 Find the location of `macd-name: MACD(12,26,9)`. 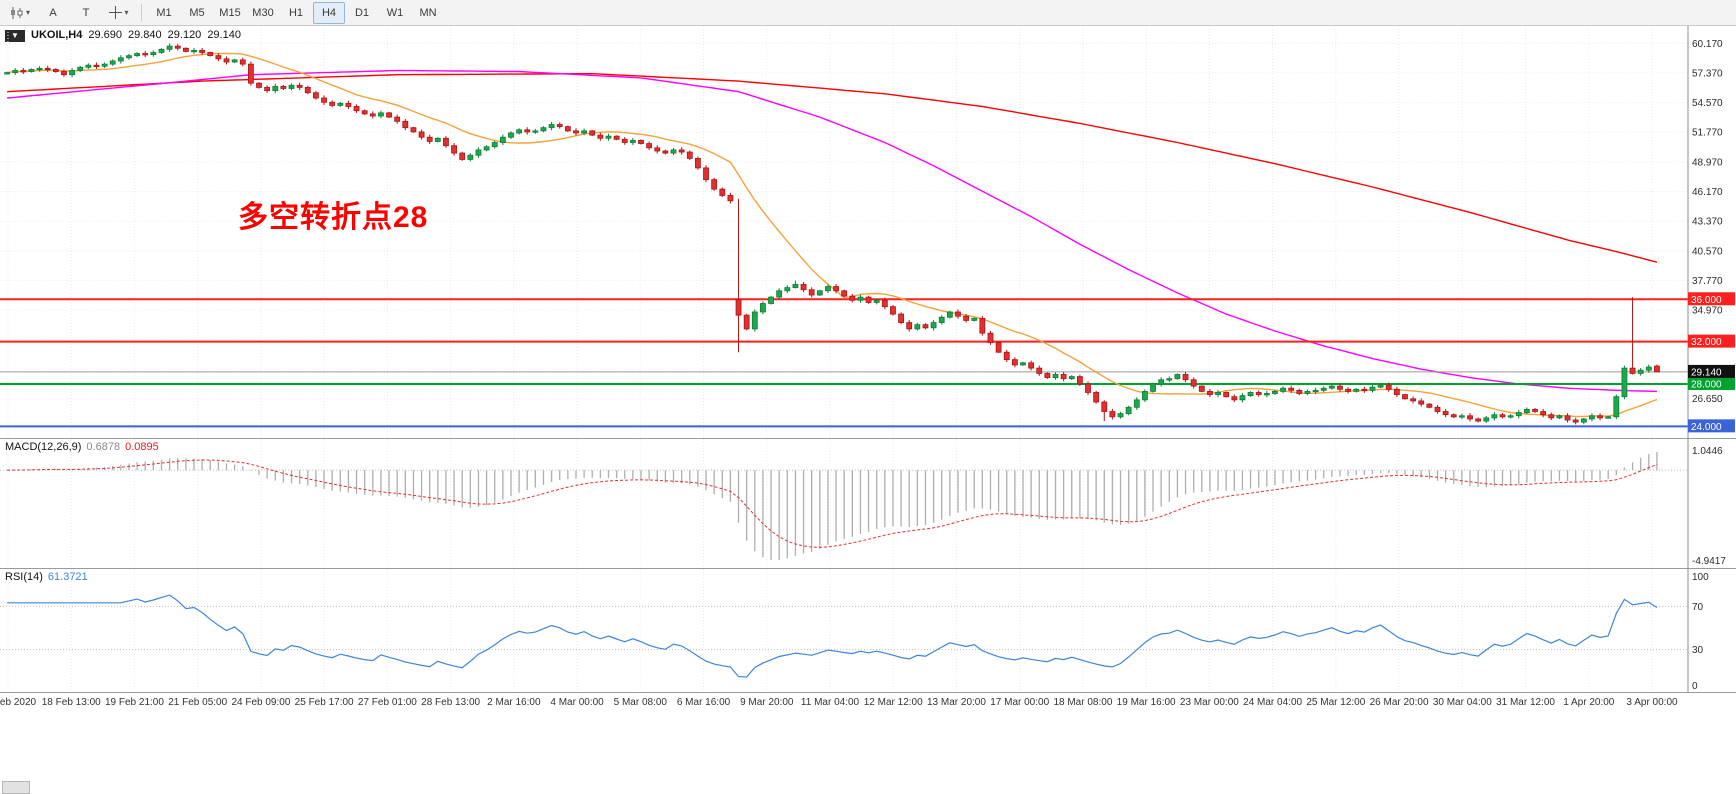

macd-name: MACD(12,26,9) is located at coordinates (43, 447).